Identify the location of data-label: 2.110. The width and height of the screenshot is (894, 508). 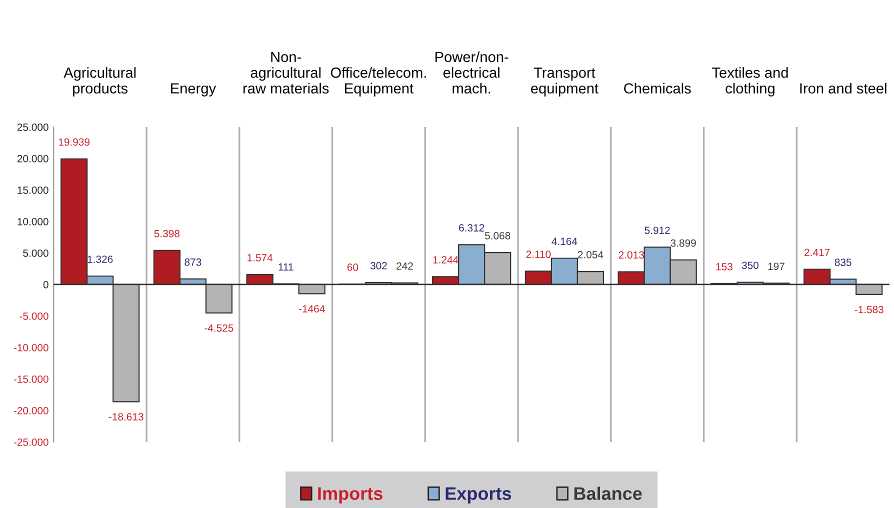
(538, 254).